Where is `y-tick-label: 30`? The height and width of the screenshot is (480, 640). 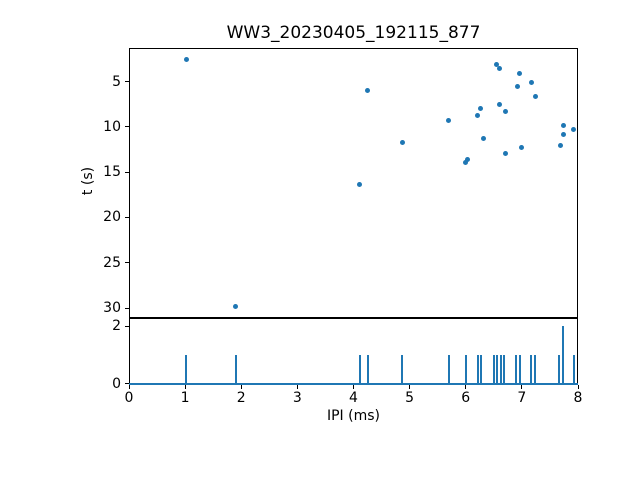 y-tick-label: 30 is located at coordinates (112, 308).